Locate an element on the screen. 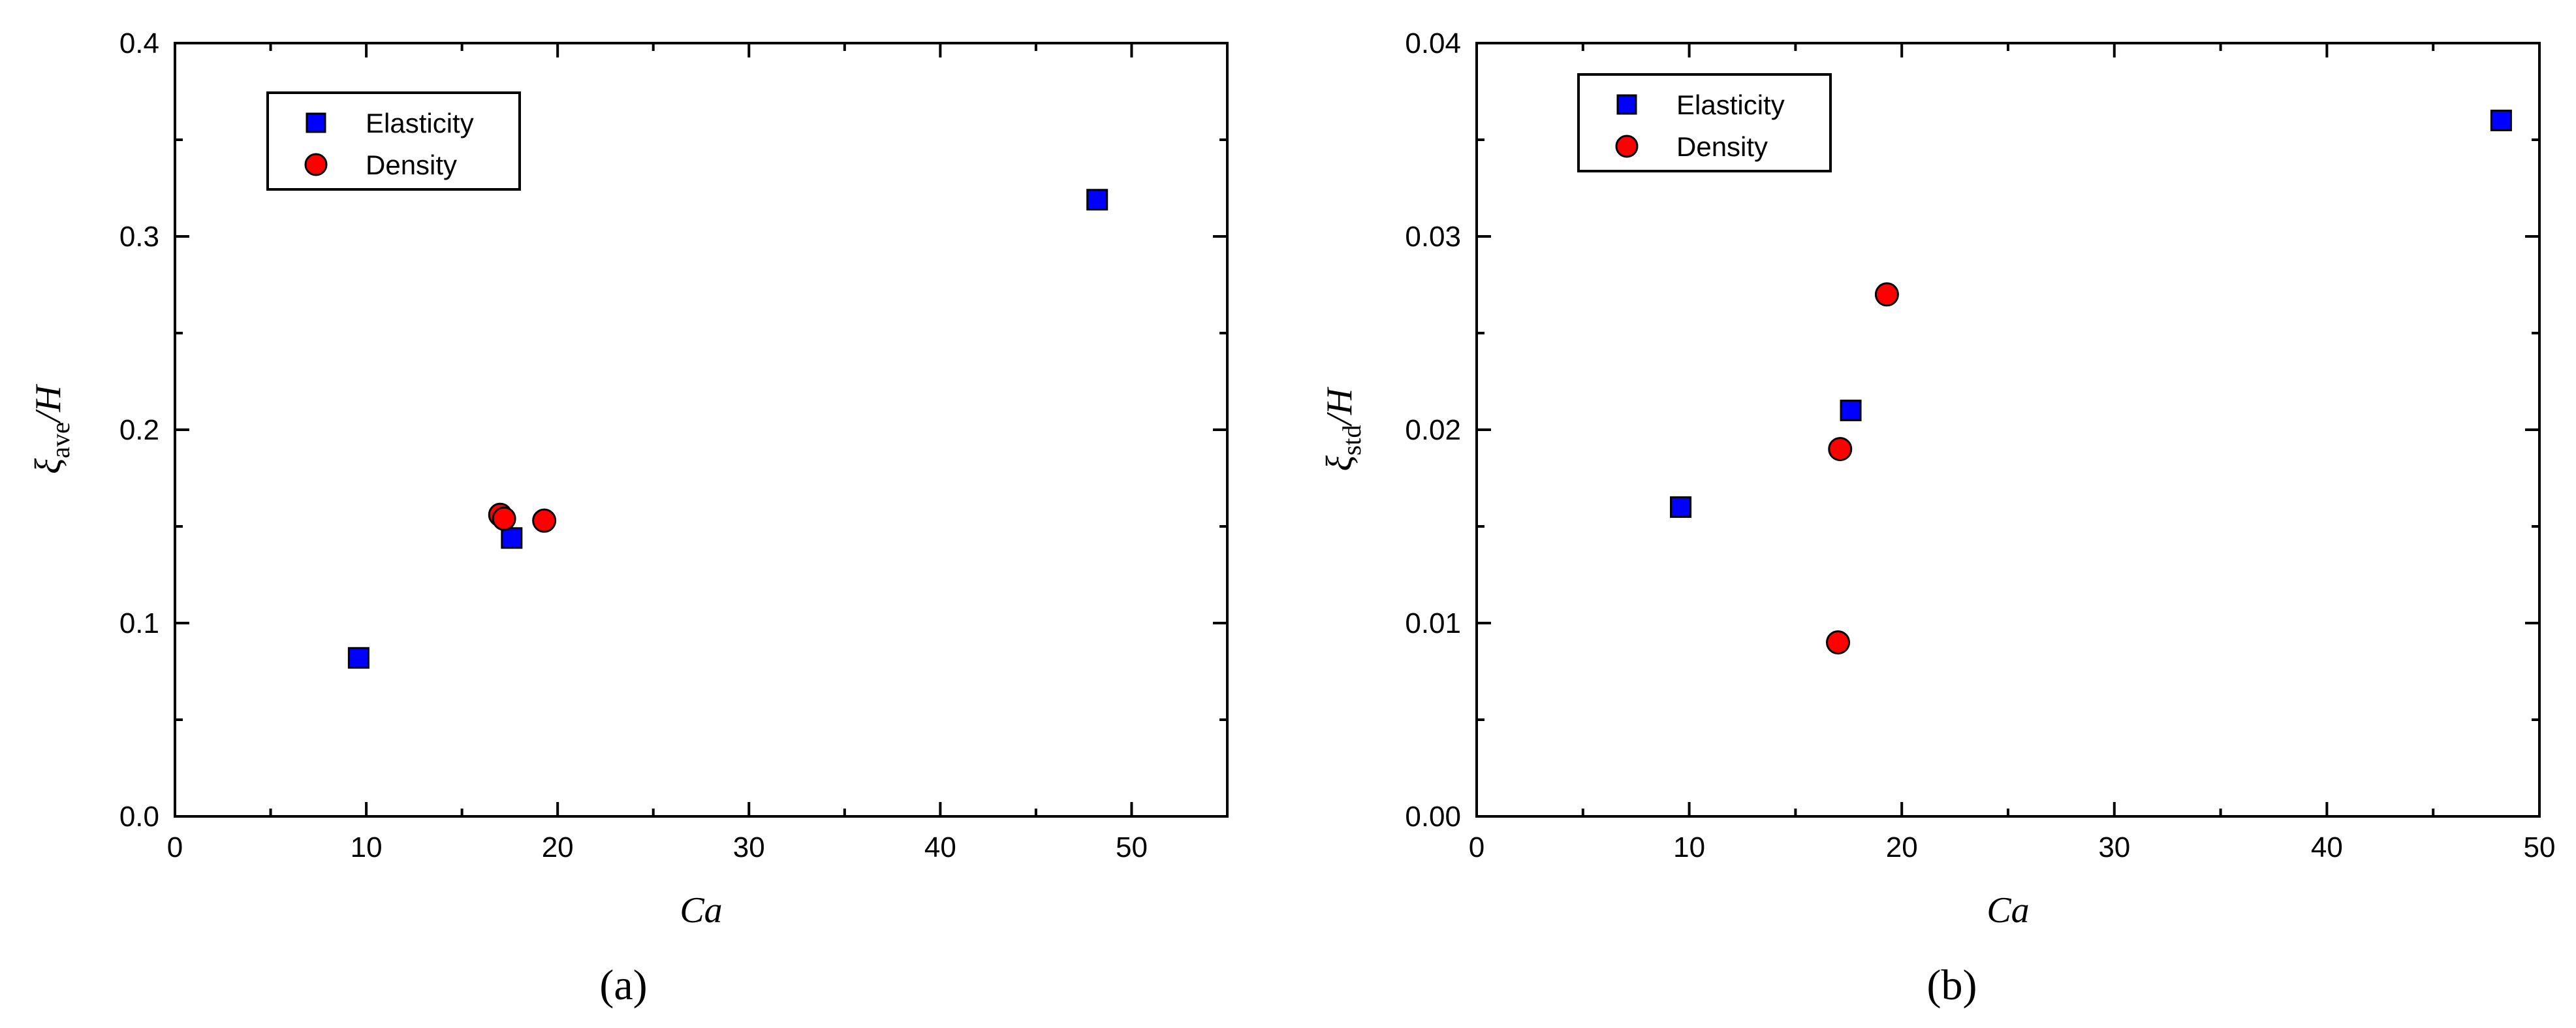 The width and height of the screenshot is (2576, 1028). y-tick-label: 0.1 is located at coordinates (139, 623).